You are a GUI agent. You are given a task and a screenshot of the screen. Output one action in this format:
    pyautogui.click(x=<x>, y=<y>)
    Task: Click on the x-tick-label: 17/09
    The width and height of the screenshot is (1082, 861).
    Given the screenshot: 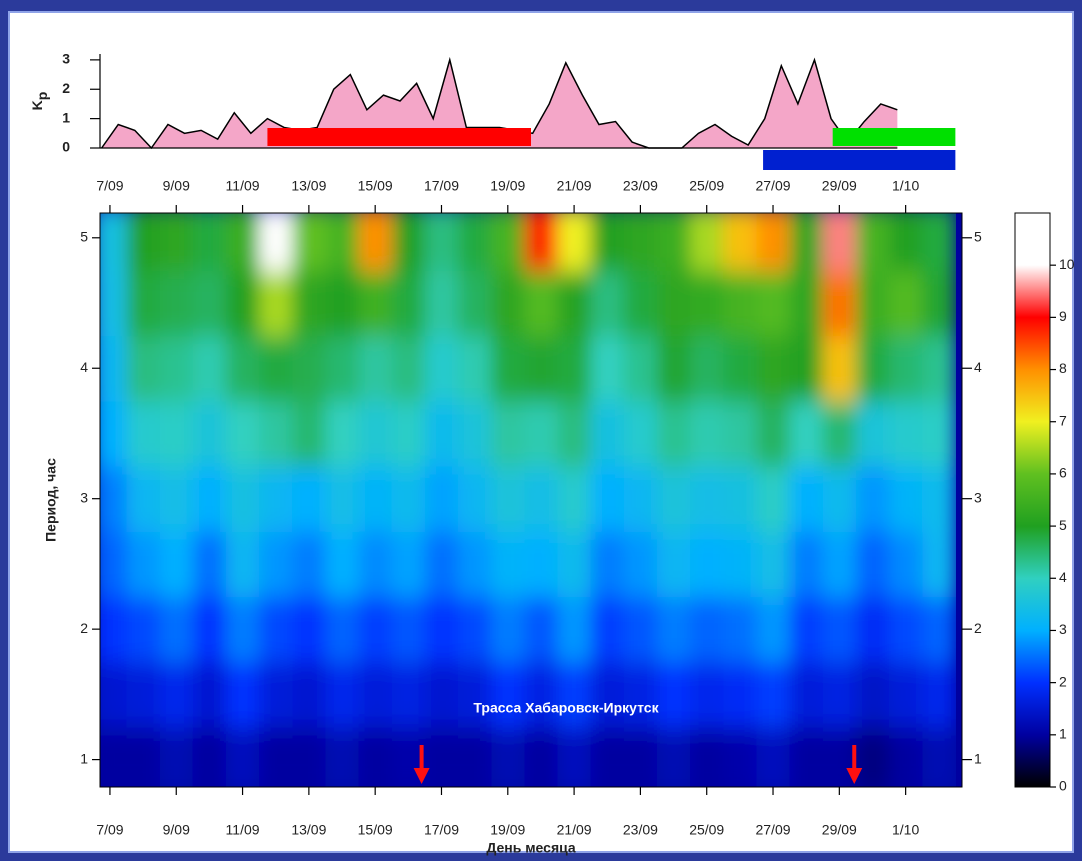 What is the action you would take?
    pyautogui.click(x=441, y=186)
    